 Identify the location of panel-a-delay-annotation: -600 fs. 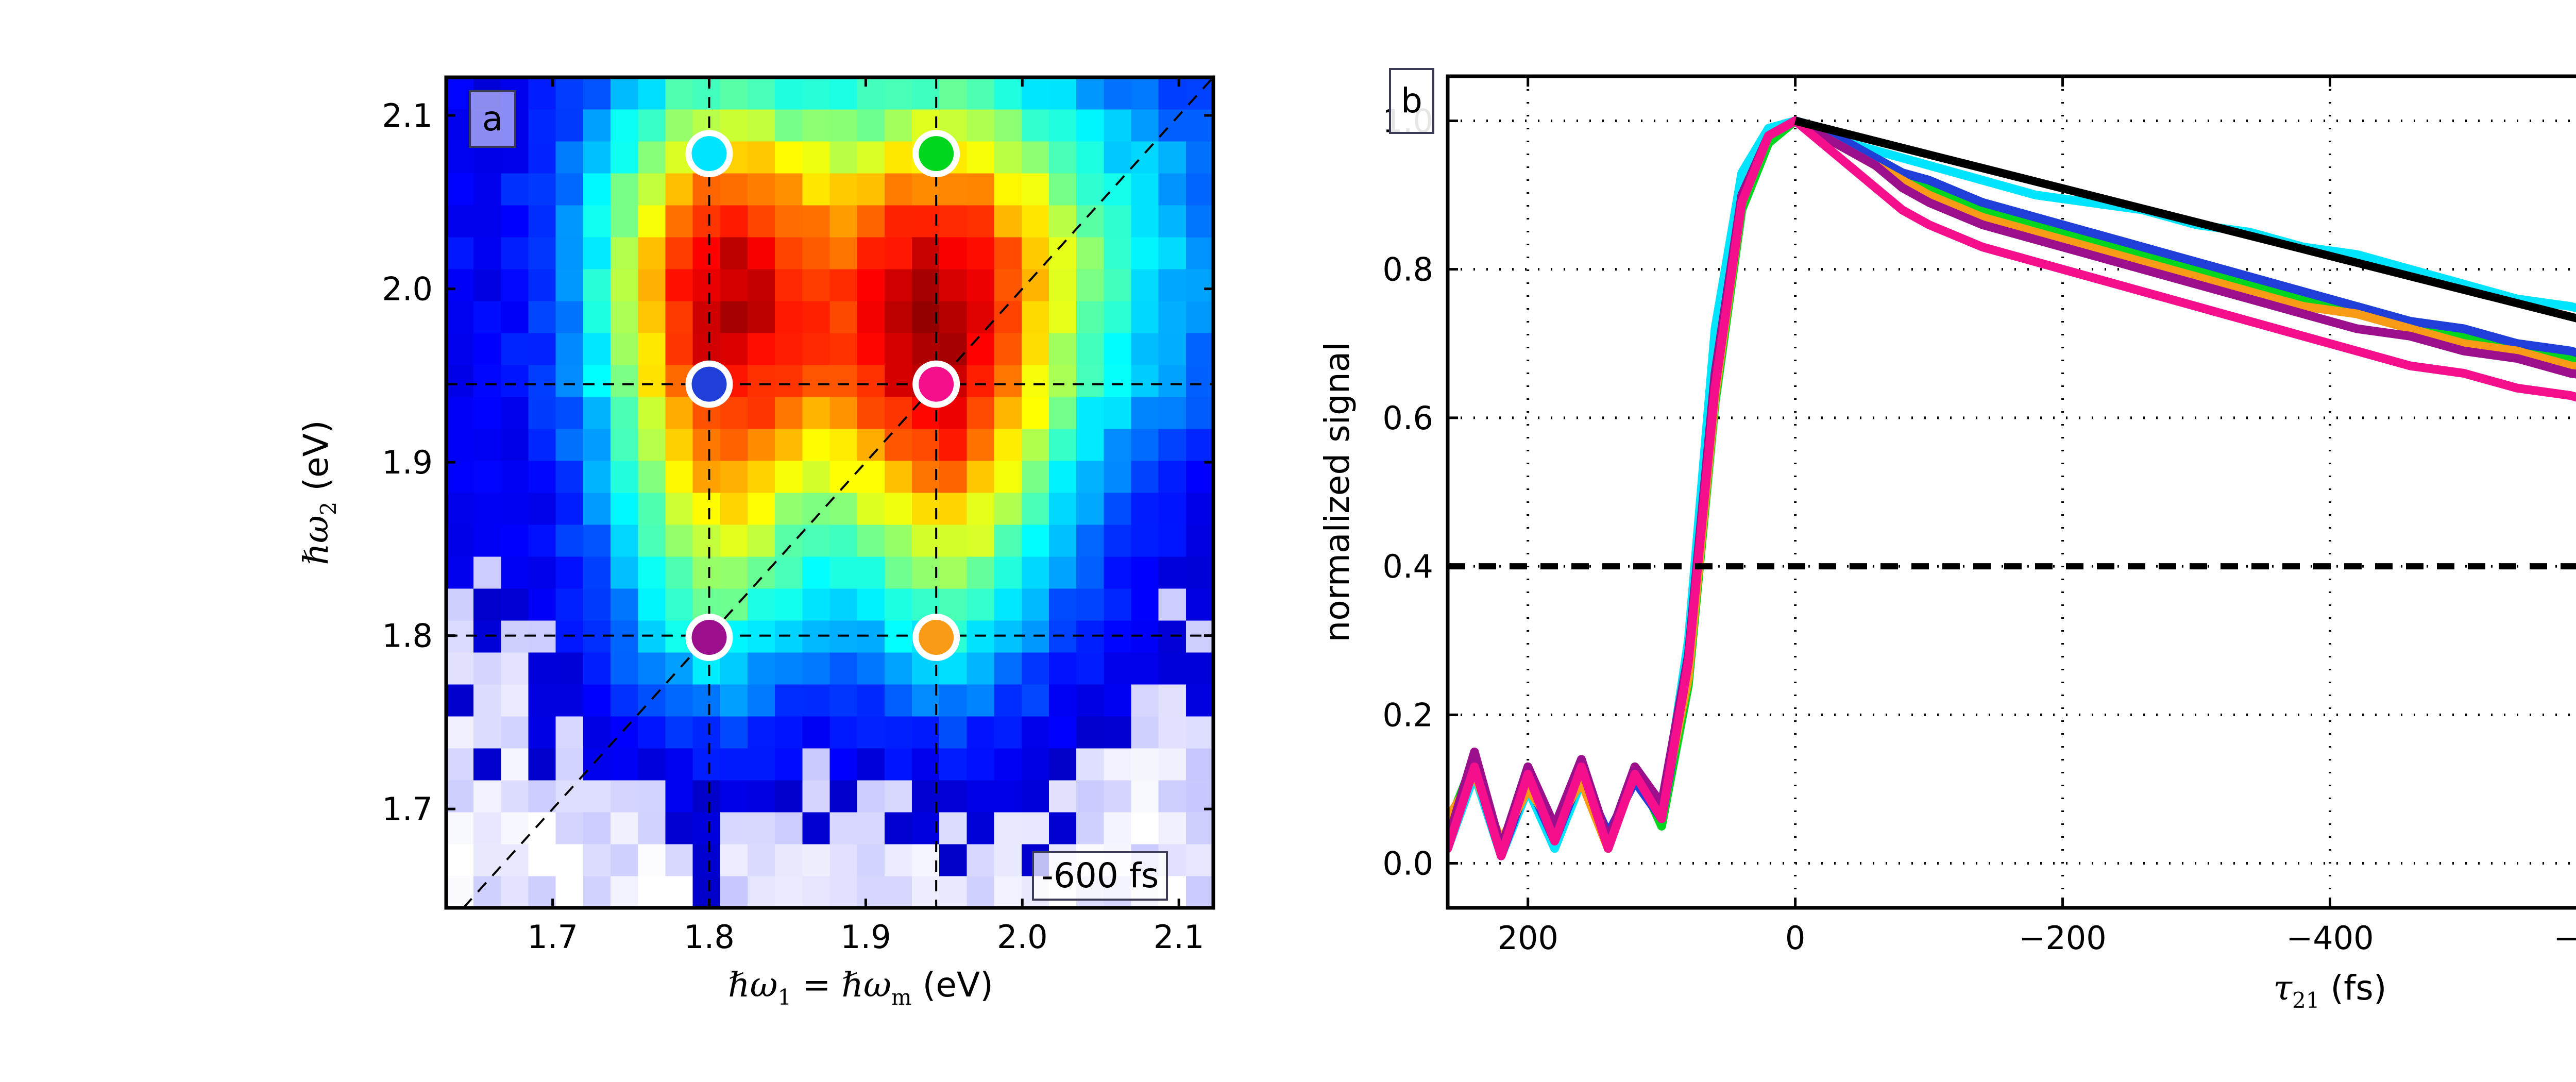
(1100, 876).